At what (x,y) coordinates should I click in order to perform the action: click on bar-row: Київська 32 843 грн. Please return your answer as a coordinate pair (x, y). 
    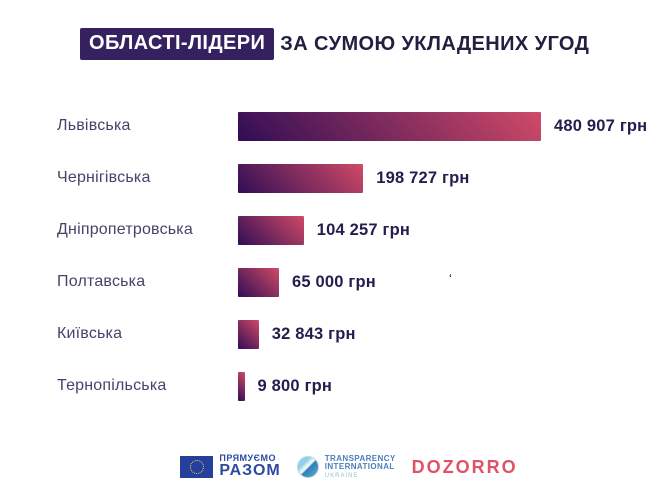
    Looking at the image, I should click on (352, 334).